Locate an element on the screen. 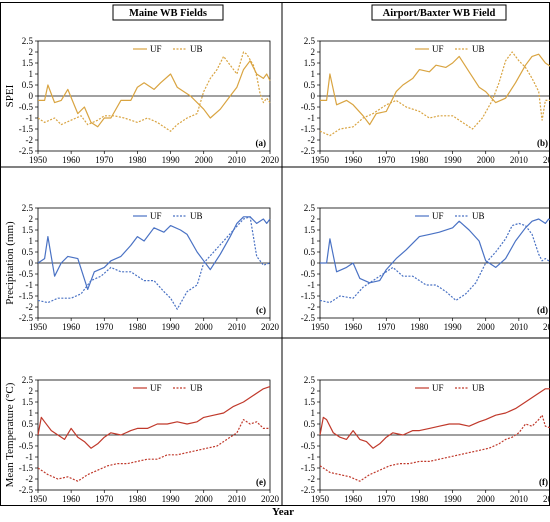  row-ylabel: Mean Temperature (°C) is located at coordinates (10, 434).